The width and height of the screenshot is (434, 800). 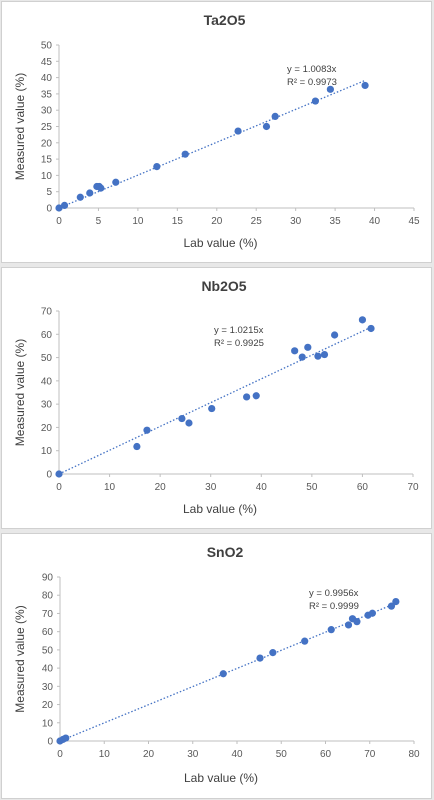 I want to click on x-tick-label: 15, so click(x=178, y=221).